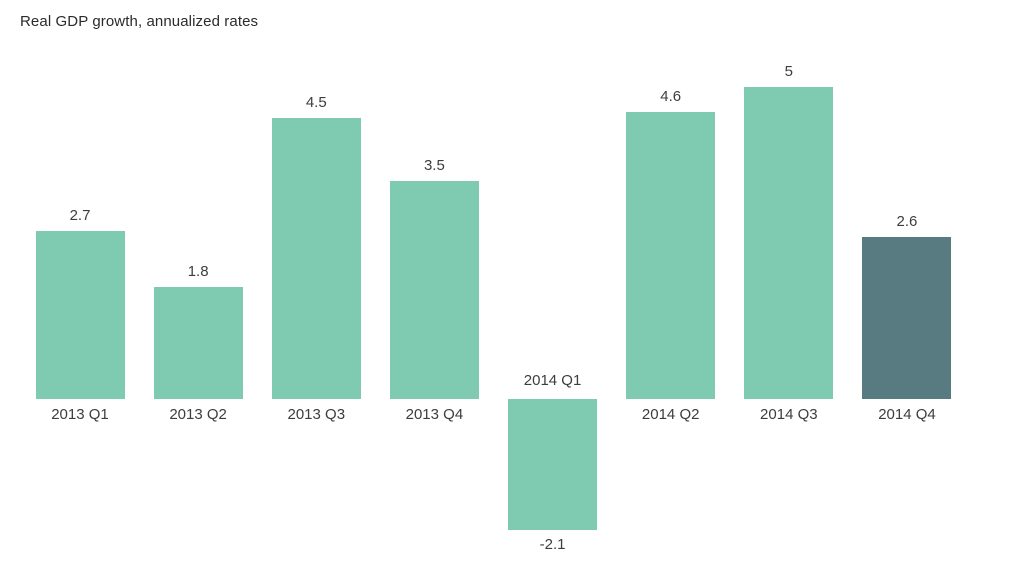 This screenshot has width=1024, height=569. What do you see at coordinates (552, 545) in the screenshot?
I see `value-label-2014-q1: -2.1` at bounding box center [552, 545].